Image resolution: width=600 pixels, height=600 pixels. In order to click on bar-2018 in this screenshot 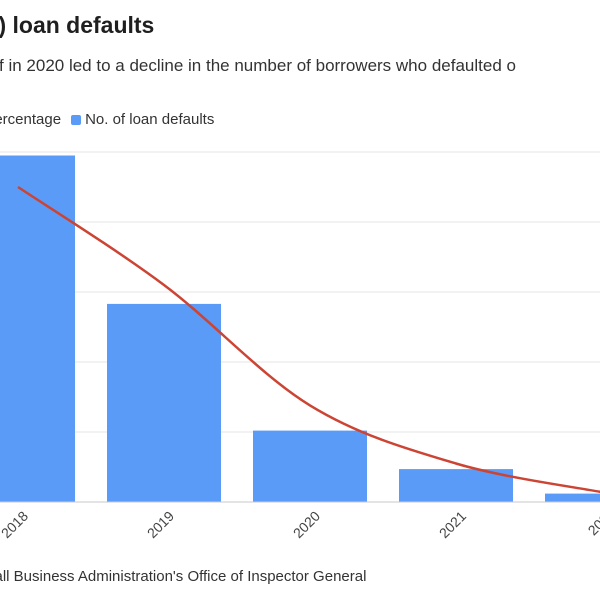, I will do `click(37, 328)`.